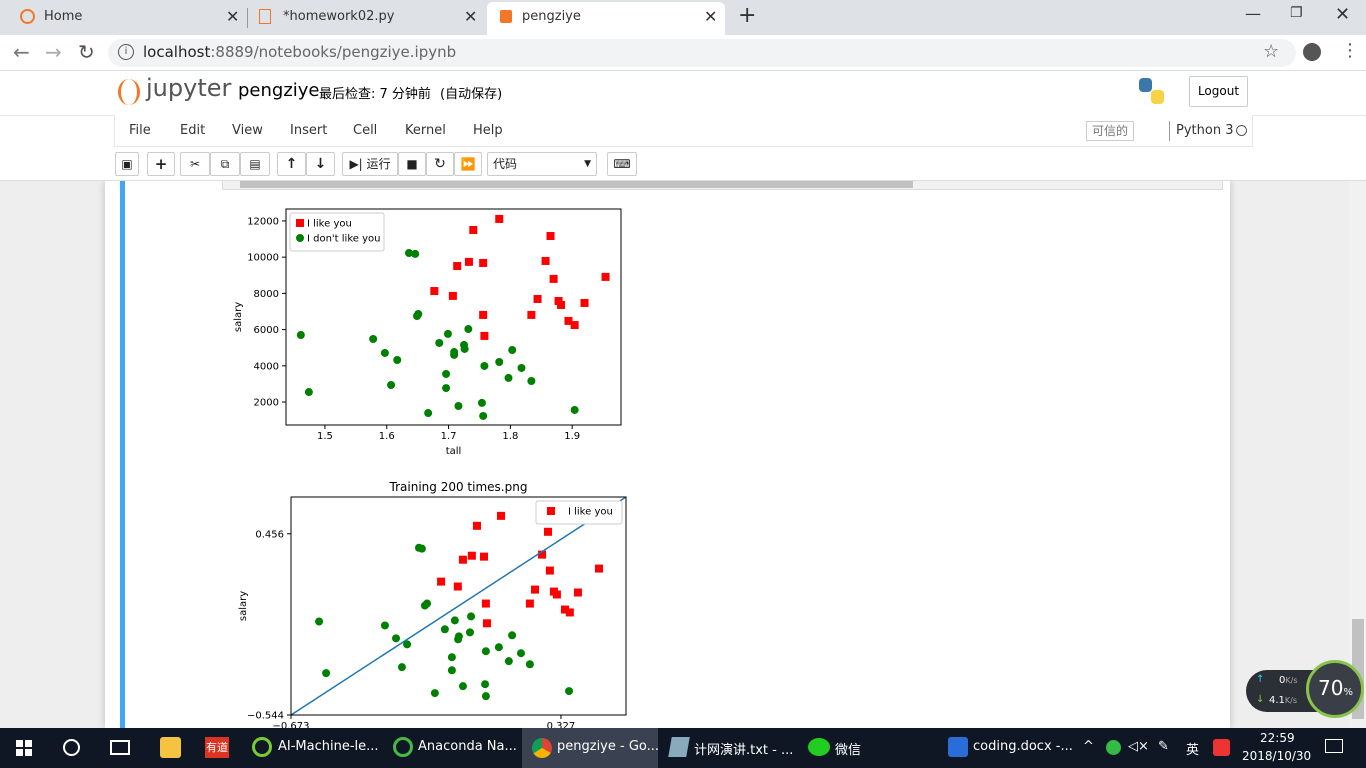 This screenshot has width=1366, height=768. Describe the element at coordinates (542, 164) in the screenshot. I see `cell-type-select: 代码 ▼` at that location.